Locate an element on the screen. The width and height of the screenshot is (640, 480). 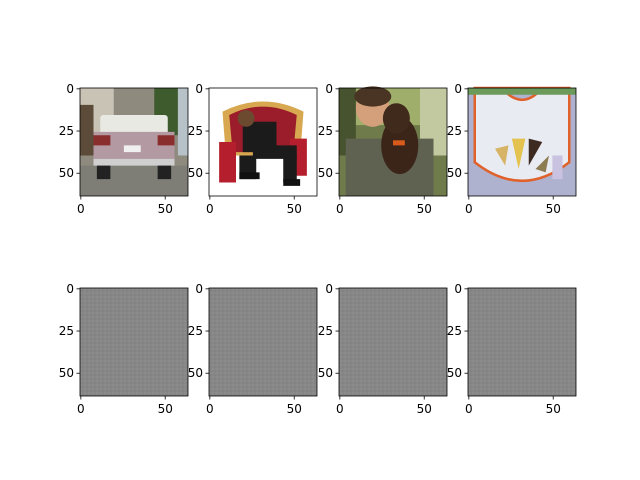
panel-r0-c2: 0 50 0 25 50 is located at coordinates (383, 149).